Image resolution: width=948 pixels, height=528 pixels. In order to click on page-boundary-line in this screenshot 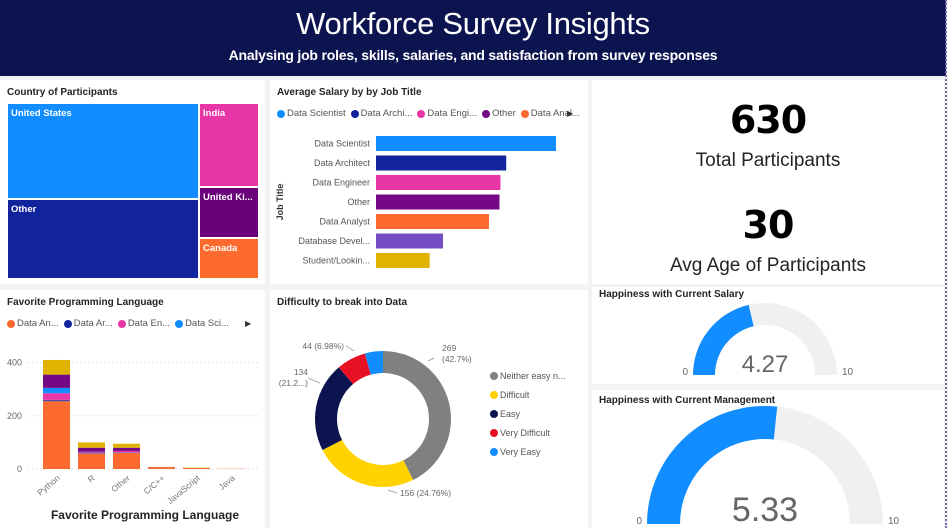, I will do `click(946, 264)`.